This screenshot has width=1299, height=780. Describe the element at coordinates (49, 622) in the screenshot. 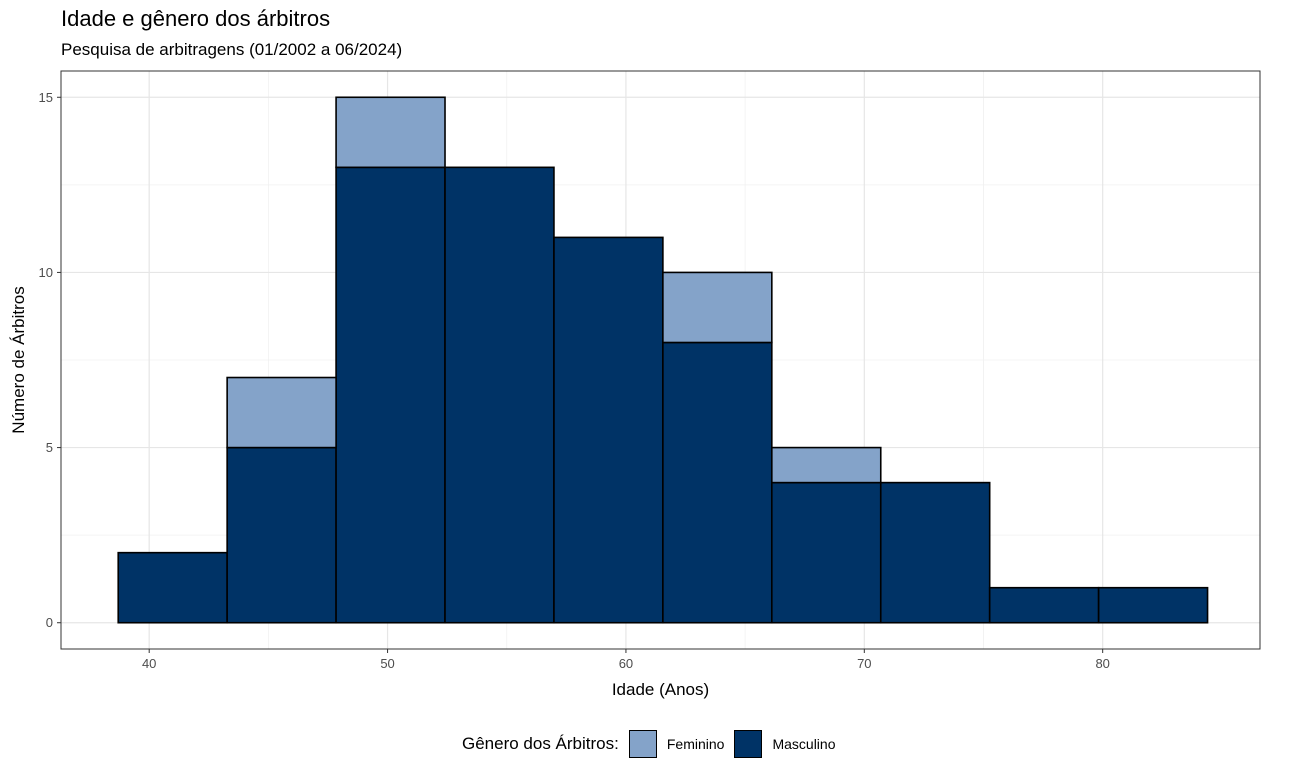

I see `y-tick-label: 0` at that location.